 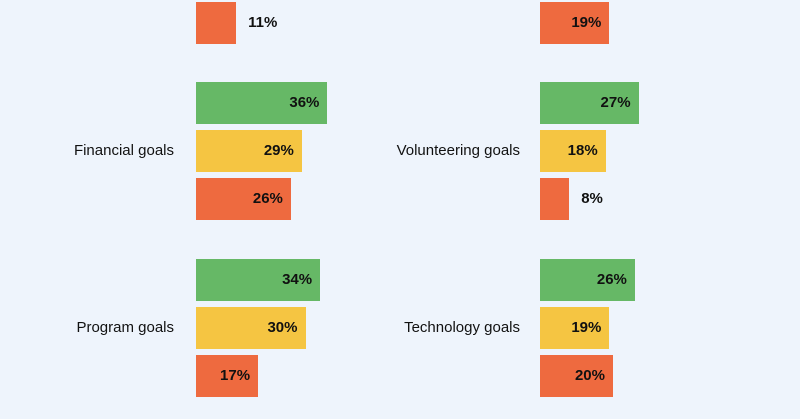 What do you see at coordinates (123, 150) in the screenshot?
I see `category-label: Financial goals` at bounding box center [123, 150].